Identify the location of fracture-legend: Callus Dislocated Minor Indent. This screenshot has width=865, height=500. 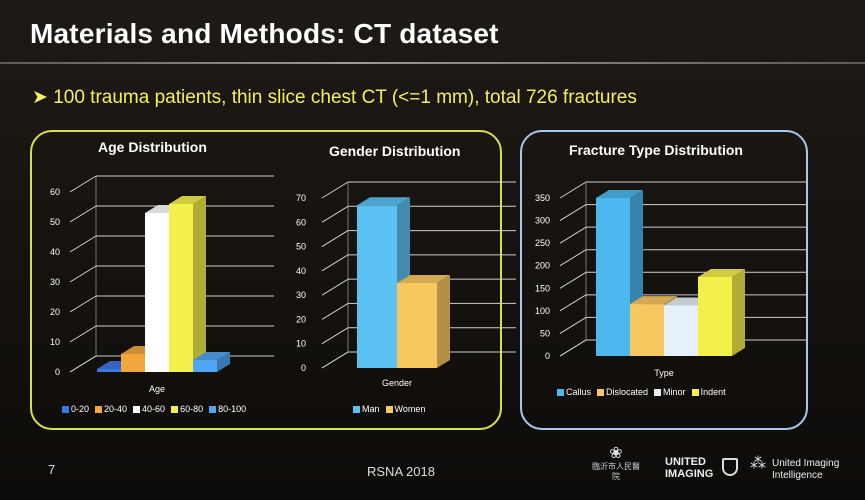
(641, 392).